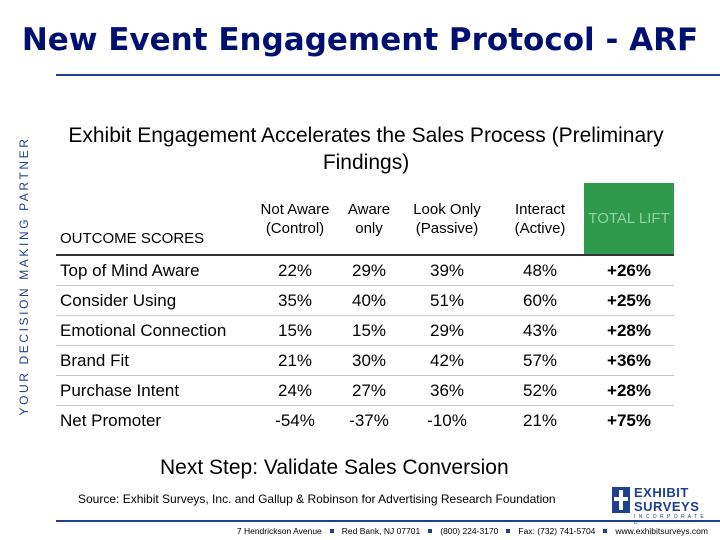 This screenshot has height=540, width=720. What do you see at coordinates (295, 300) in the screenshot?
I see `cell-not-aware: 35%` at bounding box center [295, 300].